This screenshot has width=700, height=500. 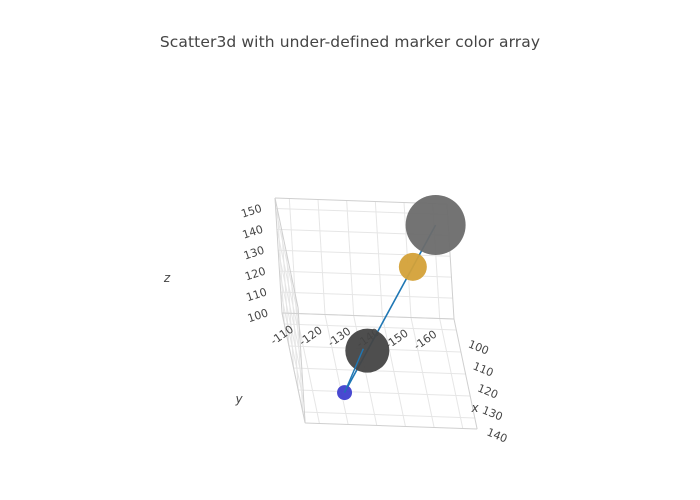 I want to click on z-tick-label: 140, so click(x=253, y=232).